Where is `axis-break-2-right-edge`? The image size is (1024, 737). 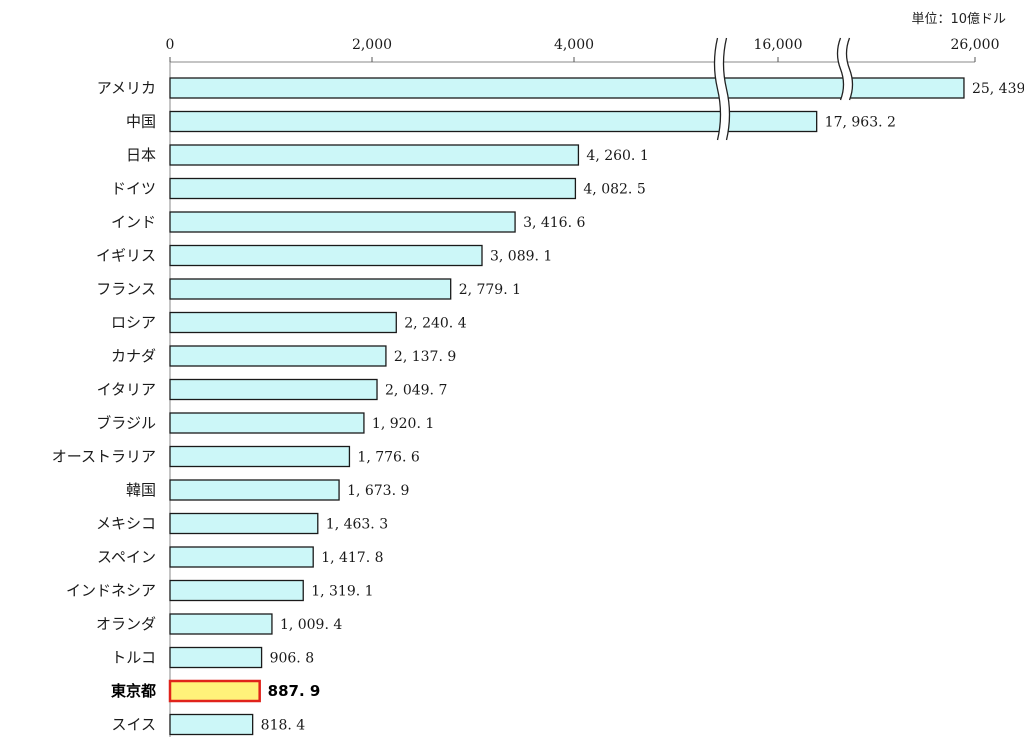 axis-break-2-right-edge is located at coordinates (849, 69).